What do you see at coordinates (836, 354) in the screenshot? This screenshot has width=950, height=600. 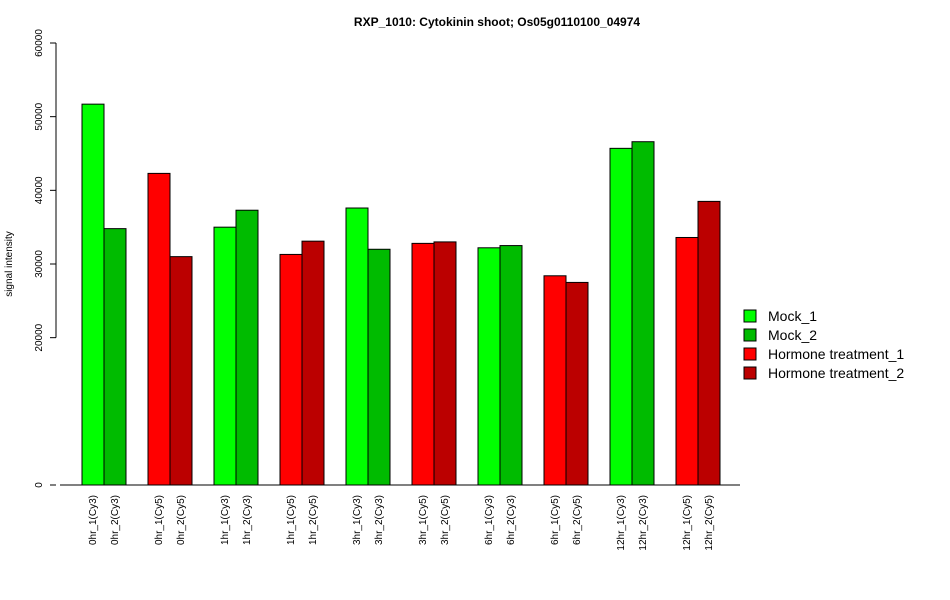 I see `legend-label: Hormone treatment_1` at bounding box center [836, 354].